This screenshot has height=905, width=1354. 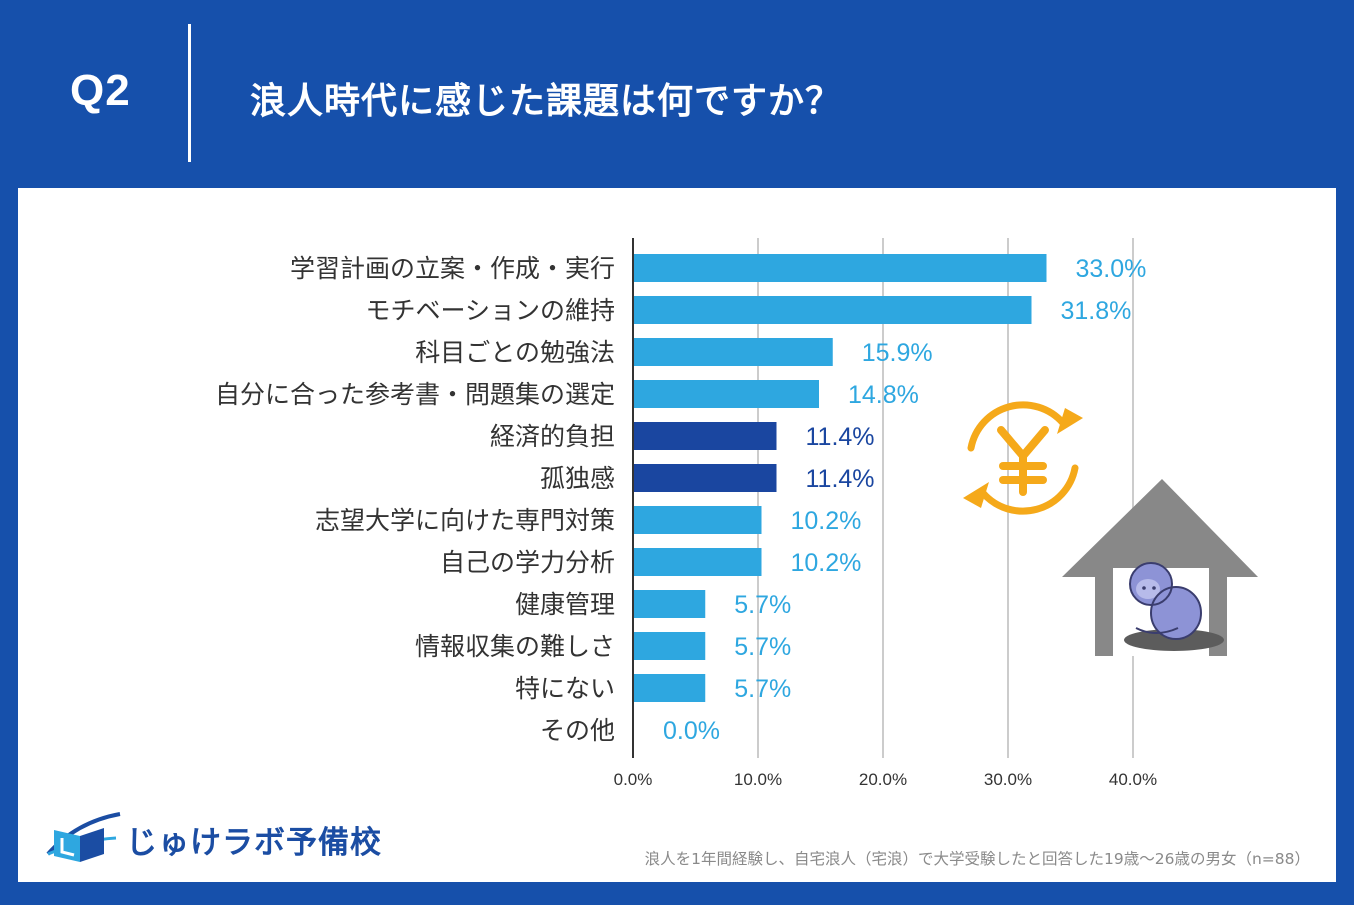 What do you see at coordinates (633, 779) in the screenshot?
I see `x-tick-label: 0.0%` at bounding box center [633, 779].